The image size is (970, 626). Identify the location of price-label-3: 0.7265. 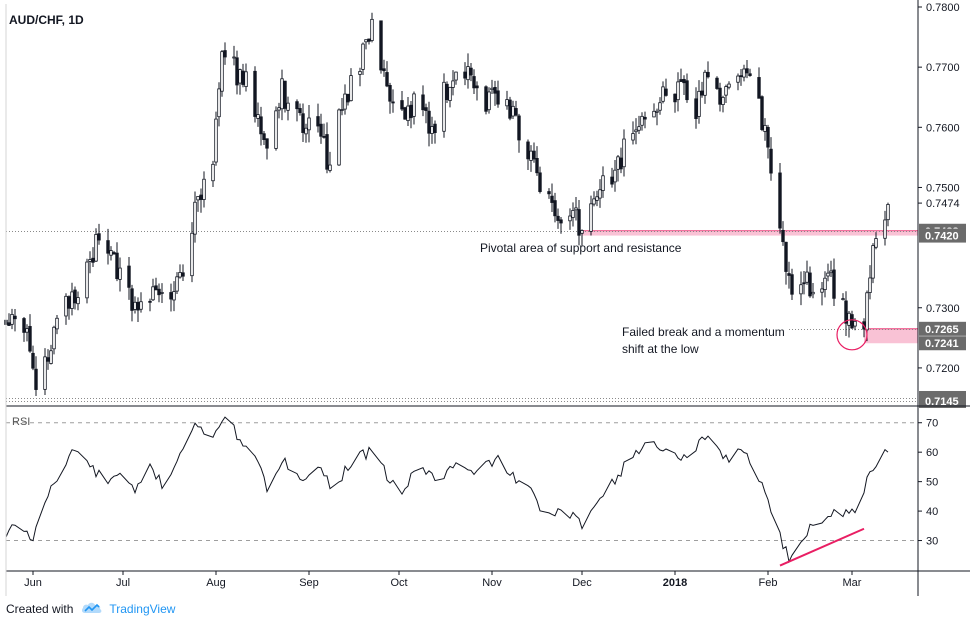
(942, 330).